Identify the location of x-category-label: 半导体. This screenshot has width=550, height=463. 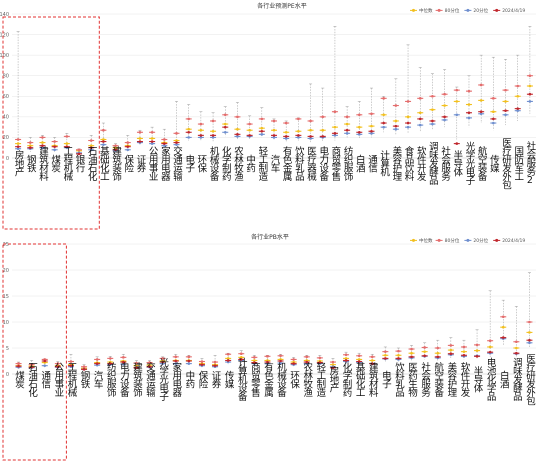
(457, 164).